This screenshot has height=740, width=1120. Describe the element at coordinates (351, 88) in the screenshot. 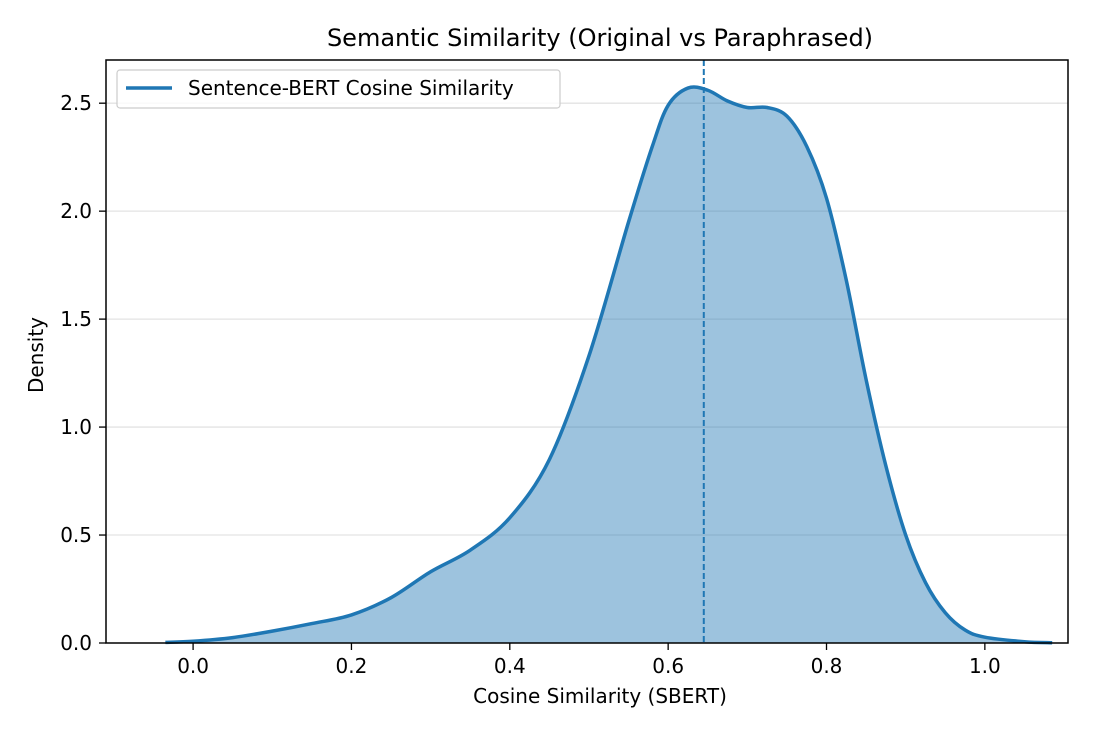

I see `legend-label: Sentence-BERT Cosine Similarity` at that location.